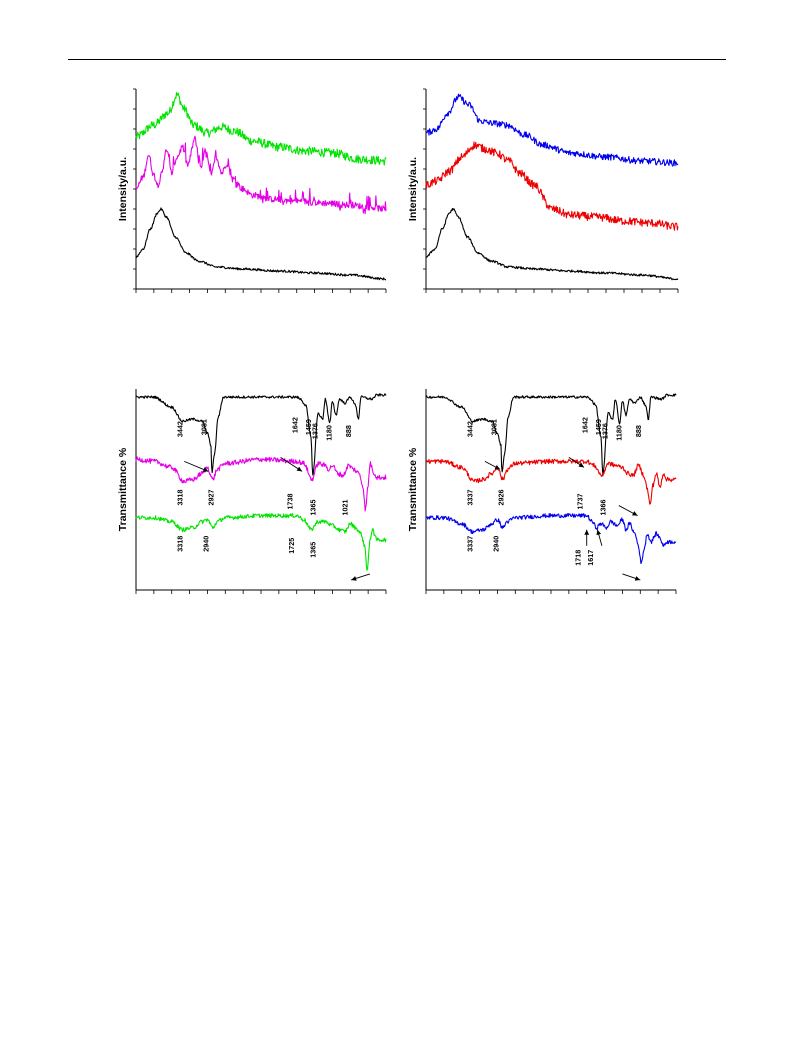  What do you see at coordinates (590, 558) in the screenshot?
I see `peak-label: 1617` at bounding box center [590, 558].